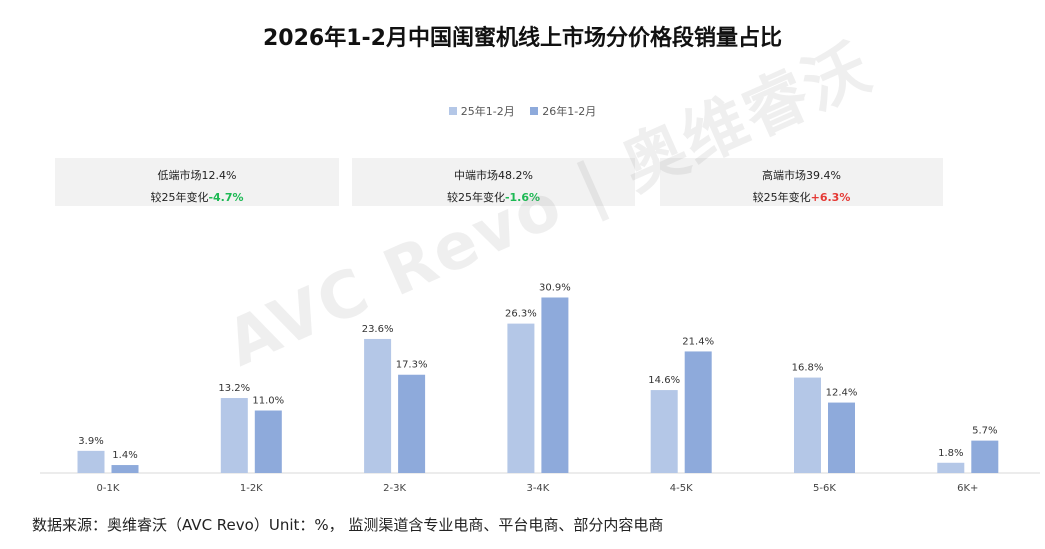 The width and height of the screenshot is (1045, 549). What do you see at coordinates (781, 197) in the screenshot?
I see `segment-high-change-prefix: 较25年变化` at bounding box center [781, 197].